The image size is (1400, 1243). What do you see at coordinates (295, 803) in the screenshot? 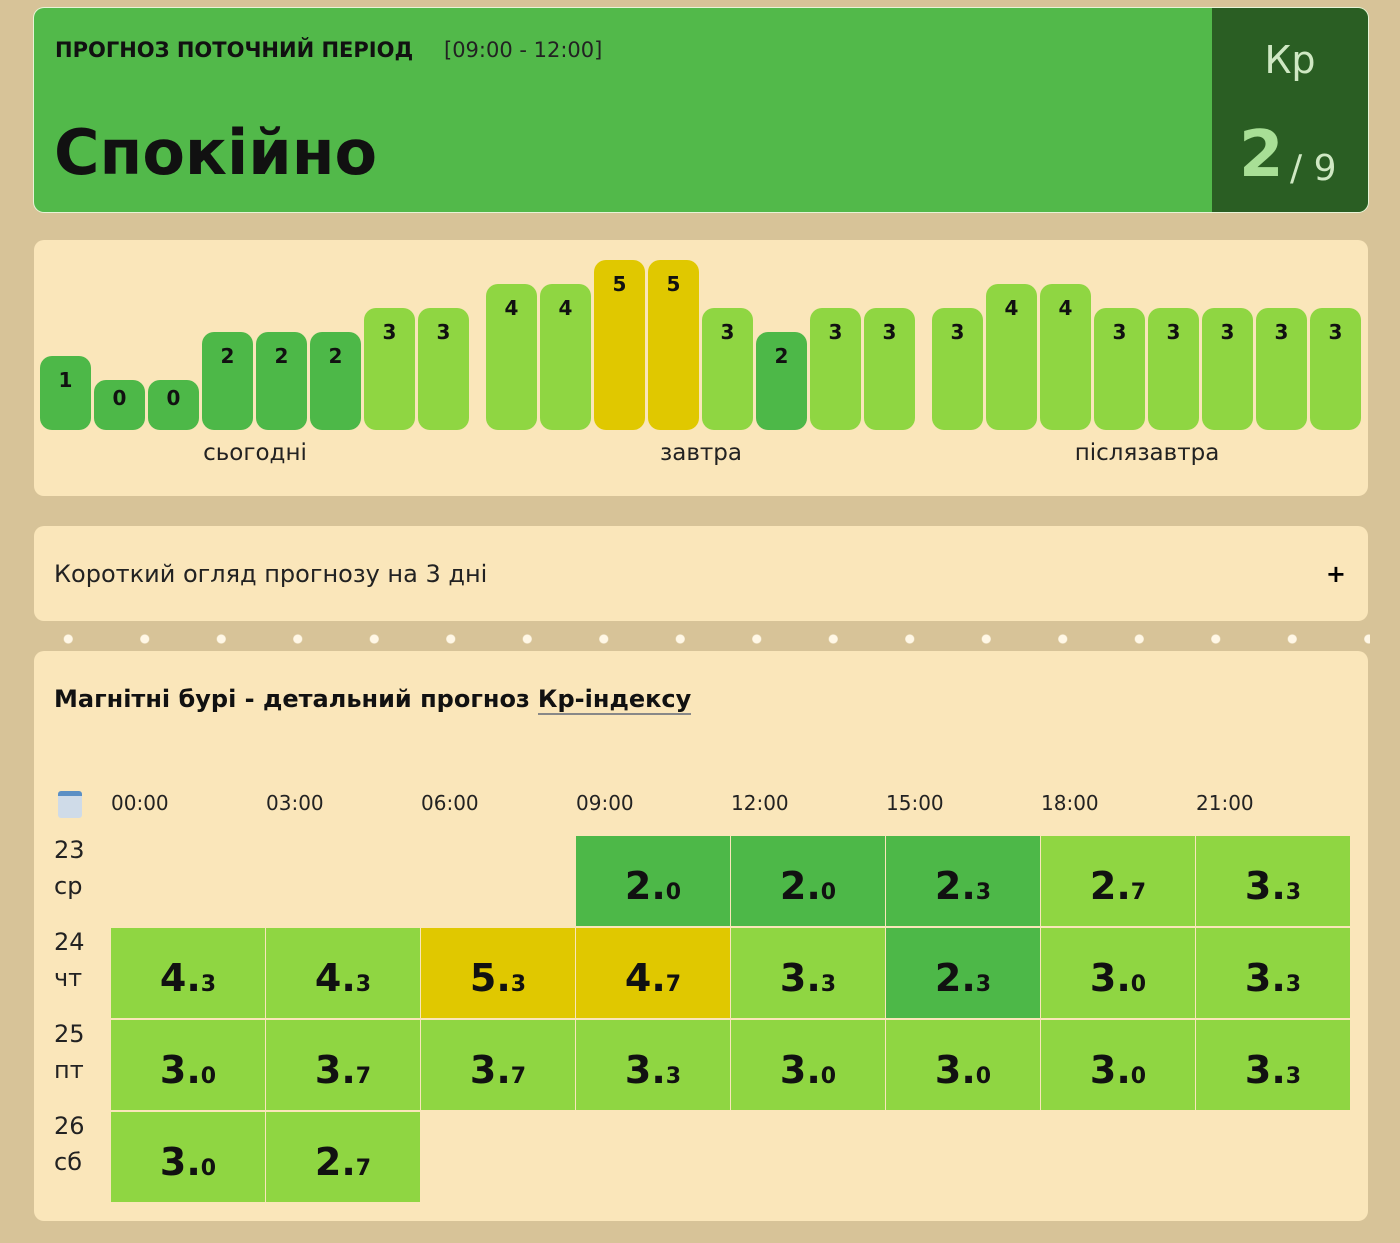
I see `hour-label: 03:00` at bounding box center [295, 803].